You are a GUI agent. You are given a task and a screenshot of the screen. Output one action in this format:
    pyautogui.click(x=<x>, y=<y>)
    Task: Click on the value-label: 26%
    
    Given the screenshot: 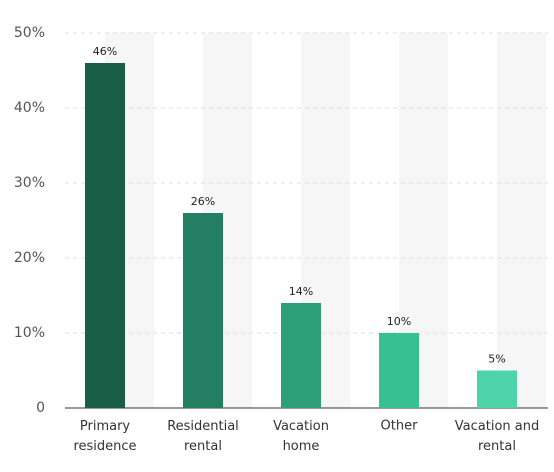 What is the action you would take?
    pyautogui.click(x=203, y=201)
    